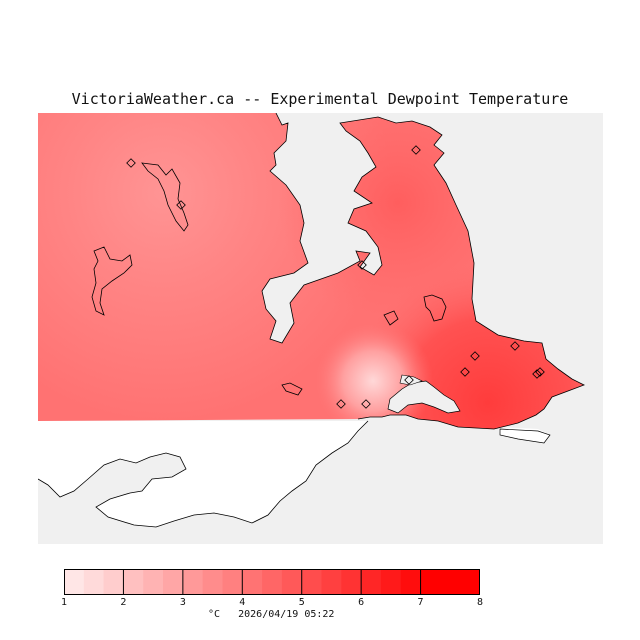 This screenshot has height=640, width=640. I want to click on olympic-peninsula-land, so click(203, 474).